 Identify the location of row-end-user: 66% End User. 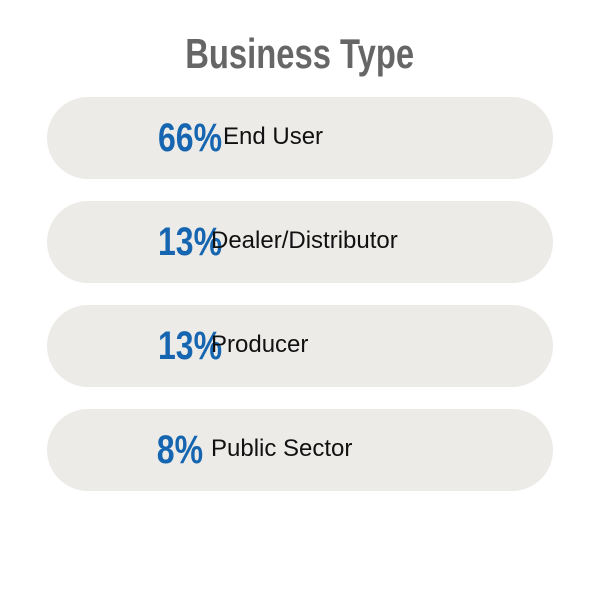
(300, 138).